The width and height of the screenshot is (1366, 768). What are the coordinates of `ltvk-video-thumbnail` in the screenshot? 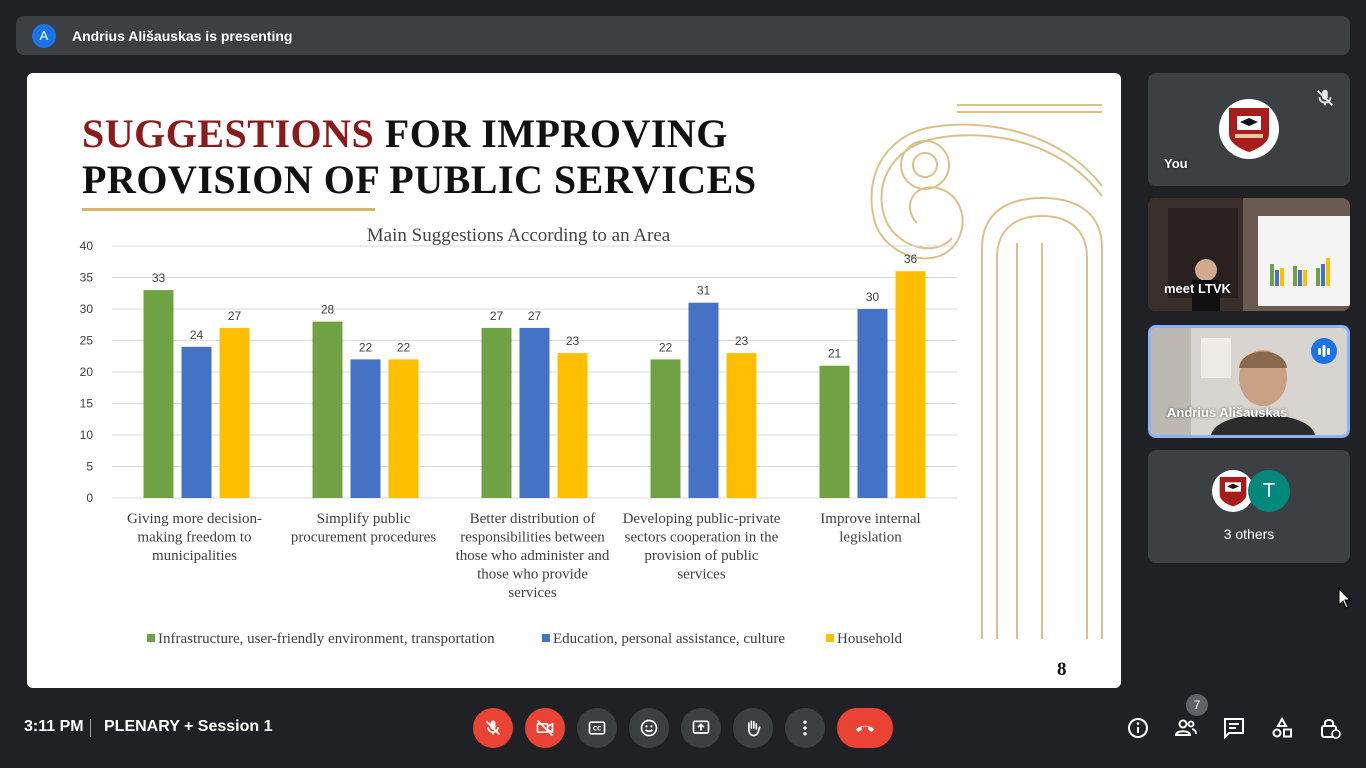 It's located at (1249, 254).